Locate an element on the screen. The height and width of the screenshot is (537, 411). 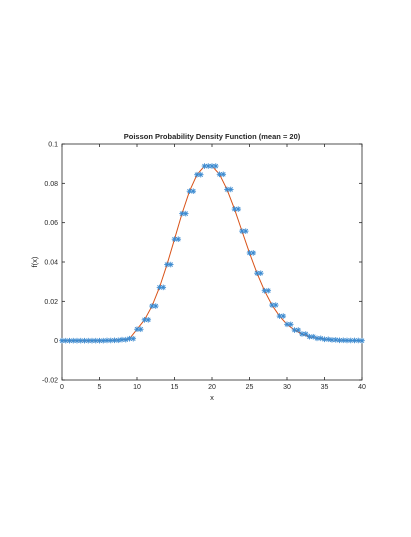
x-tick-label: 25 is located at coordinates (250, 387).